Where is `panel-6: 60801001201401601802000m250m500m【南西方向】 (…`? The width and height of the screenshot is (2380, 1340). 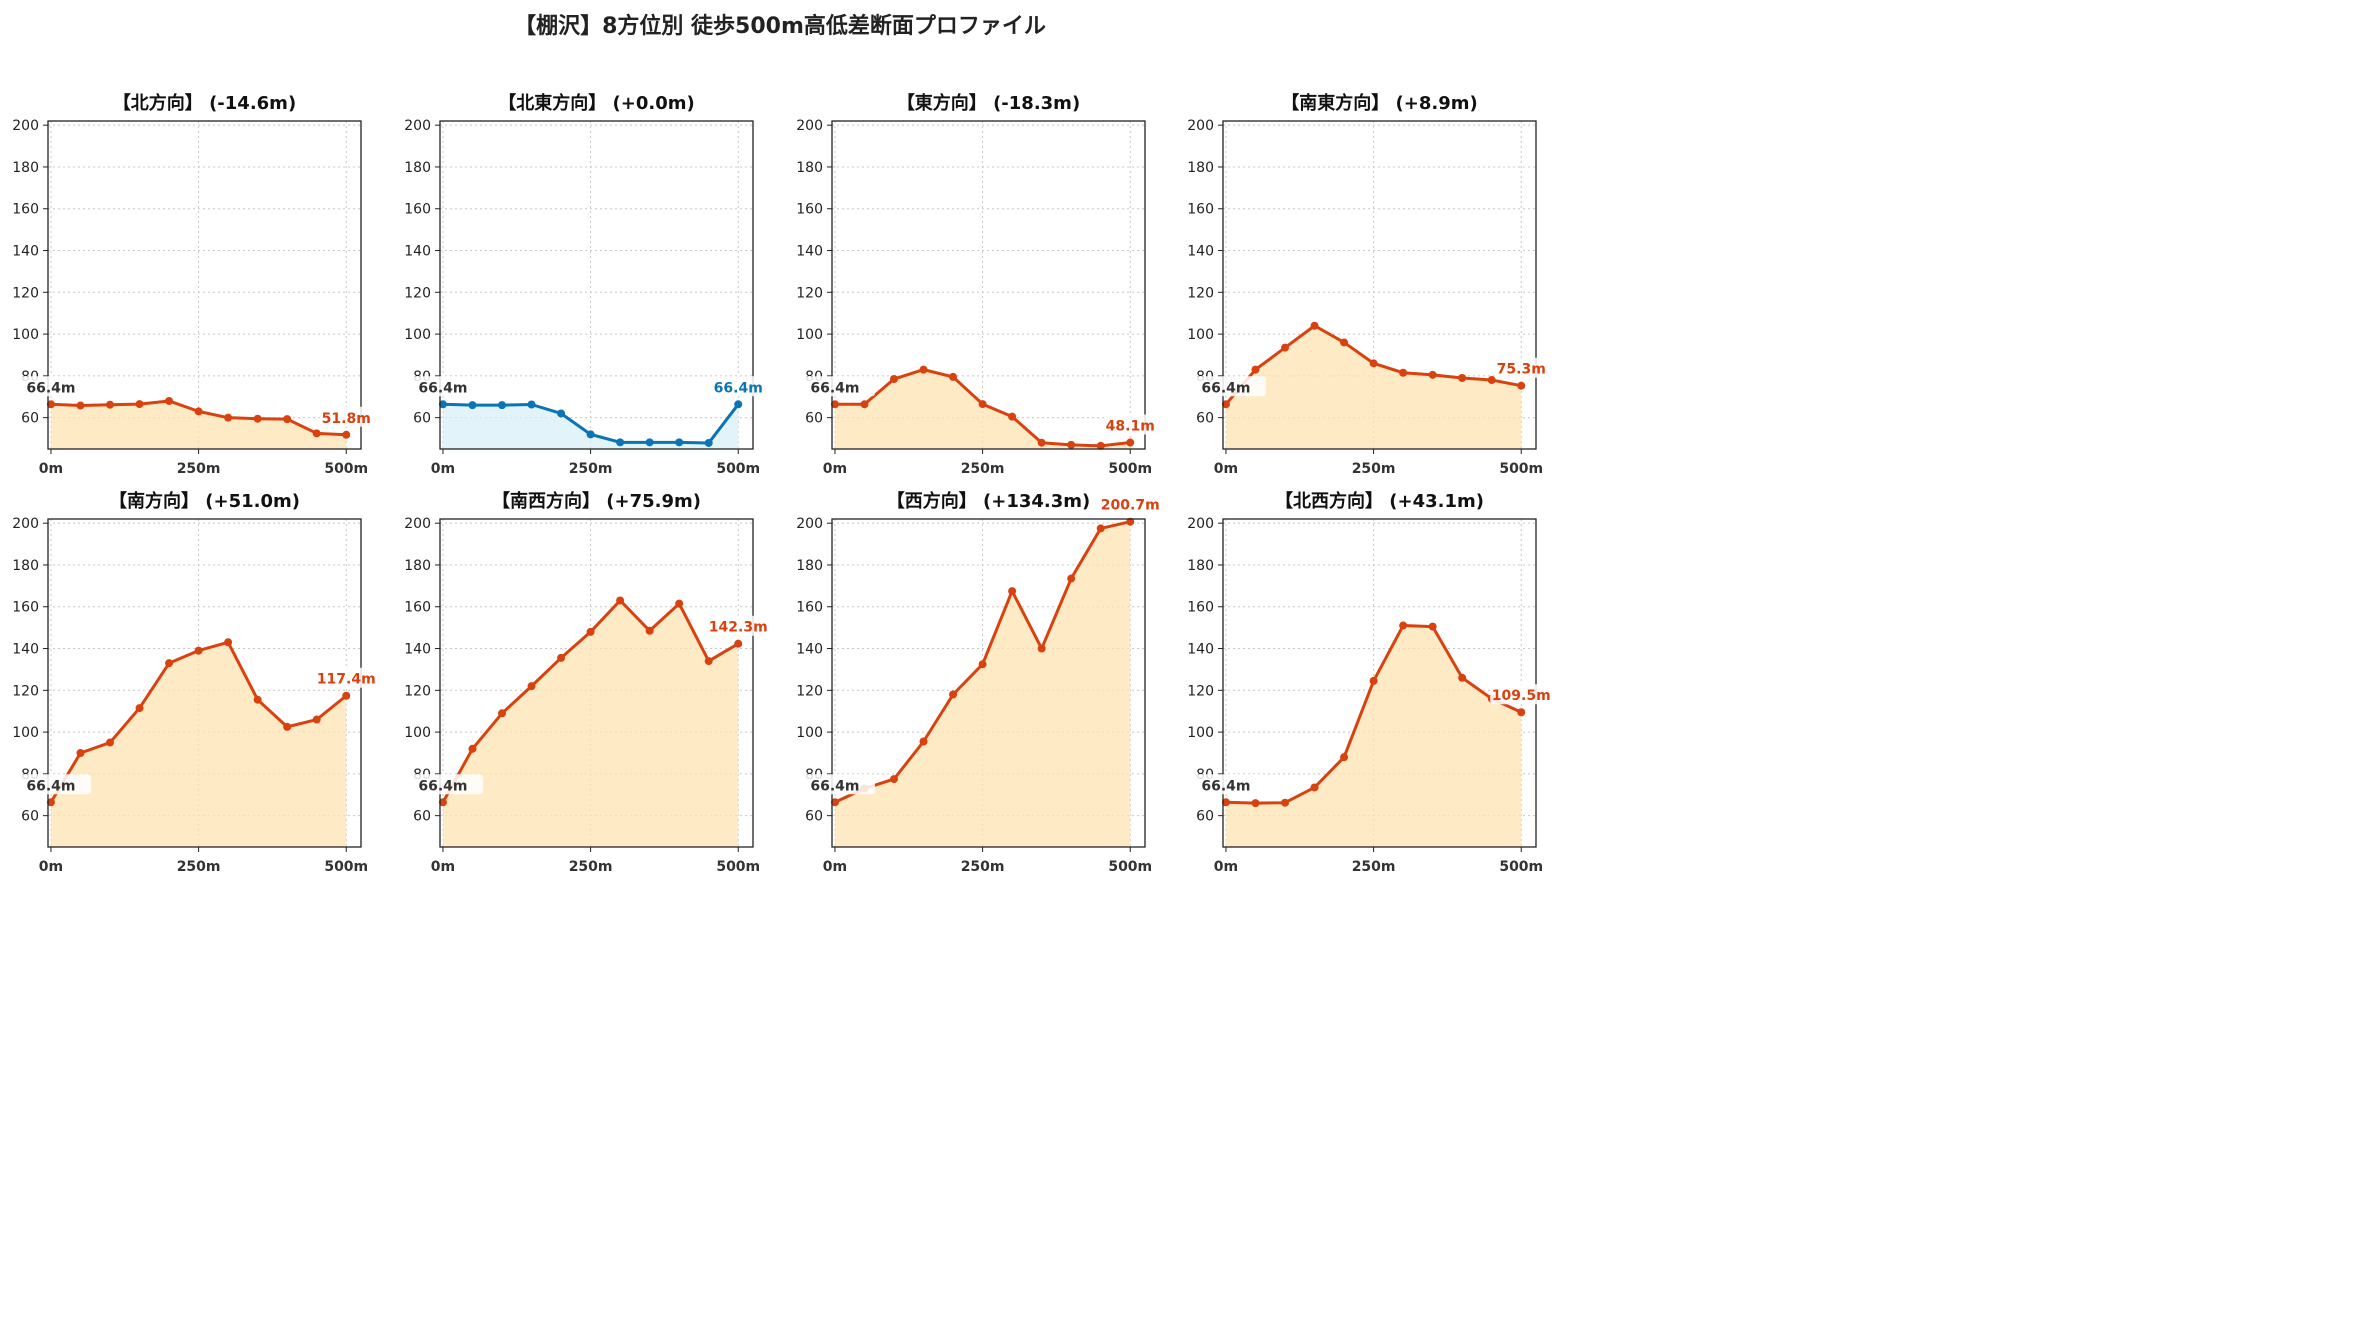
panel-6: 60801001201401601802000m250m500m【南西方向】 (… is located at coordinates (586, 682).